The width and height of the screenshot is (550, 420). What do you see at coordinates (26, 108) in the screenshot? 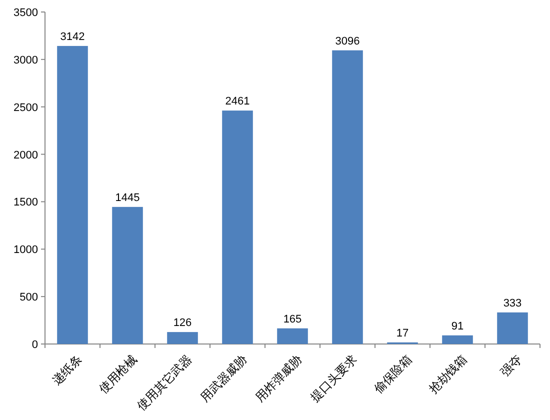
I see `y-tick-label: 2500` at bounding box center [26, 108].